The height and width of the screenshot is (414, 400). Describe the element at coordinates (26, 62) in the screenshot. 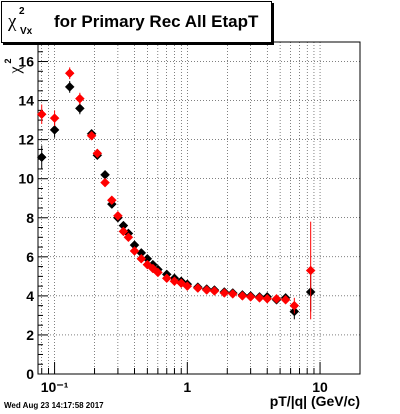

I see `y-tick-label: 16` at that location.